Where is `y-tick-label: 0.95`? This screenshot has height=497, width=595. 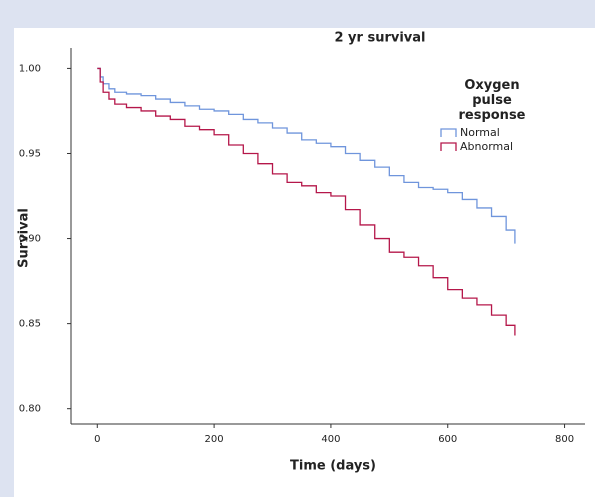 y-tick-label: 0.95 is located at coordinates (30, 153).